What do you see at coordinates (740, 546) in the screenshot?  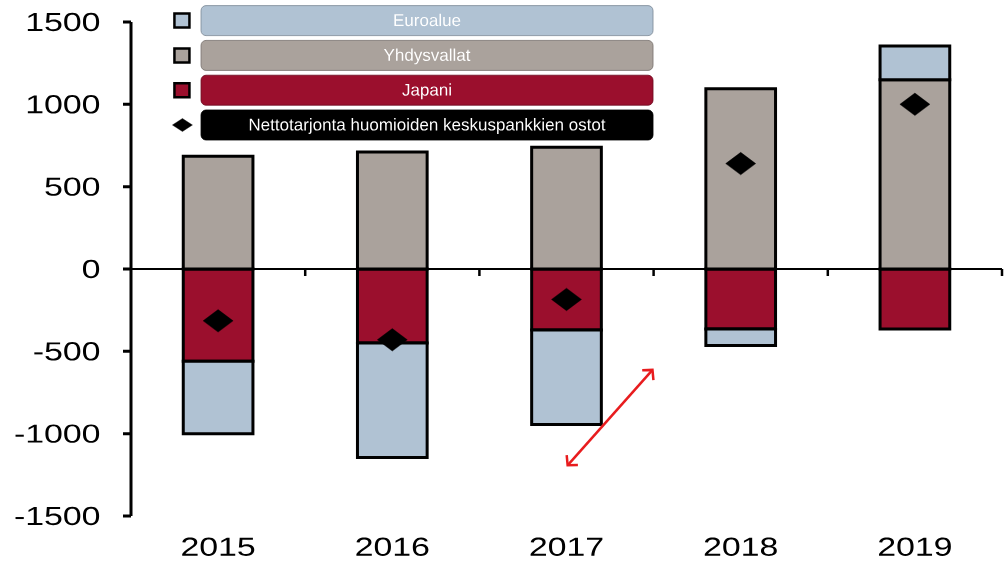 I see `x-tick-label: 2018` at bounding box center [740, 546].